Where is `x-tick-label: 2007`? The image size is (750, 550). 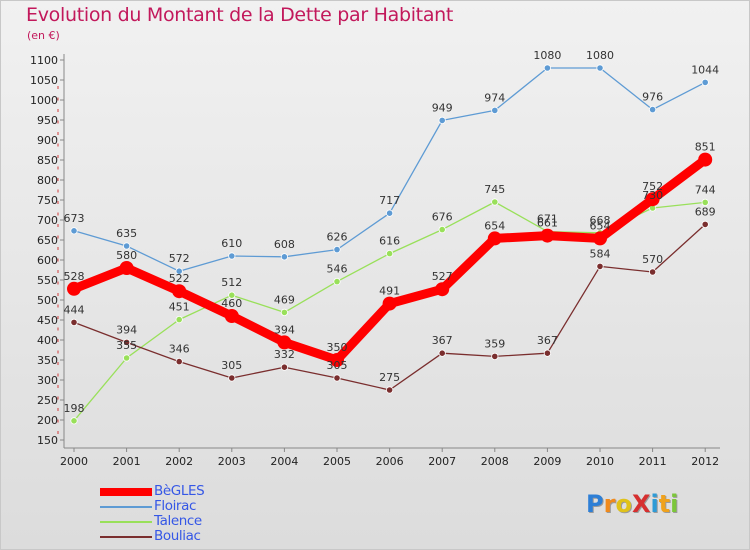
x-tick-label: 2007 is located at coordinates (442, 461).